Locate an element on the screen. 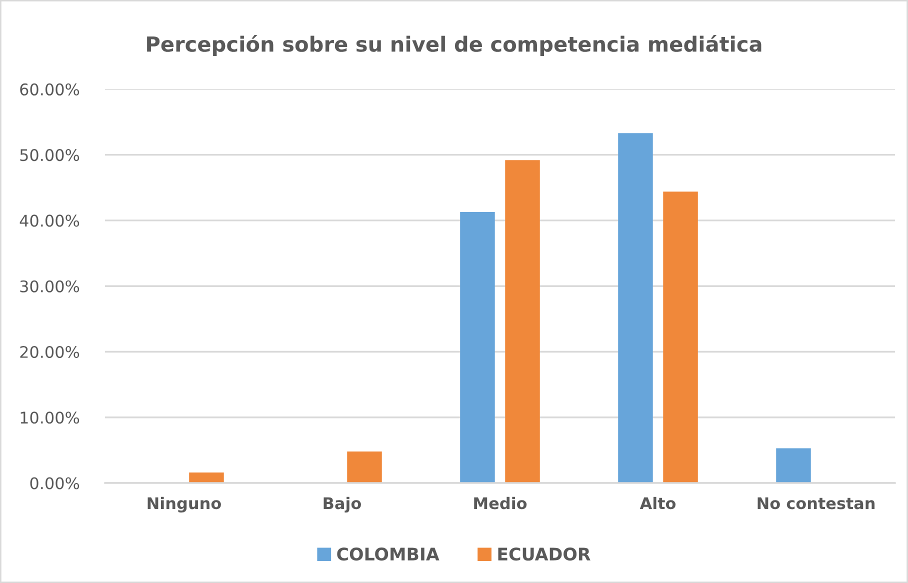  y-tick-label: 60.00% is located at coordinates (50, 89).